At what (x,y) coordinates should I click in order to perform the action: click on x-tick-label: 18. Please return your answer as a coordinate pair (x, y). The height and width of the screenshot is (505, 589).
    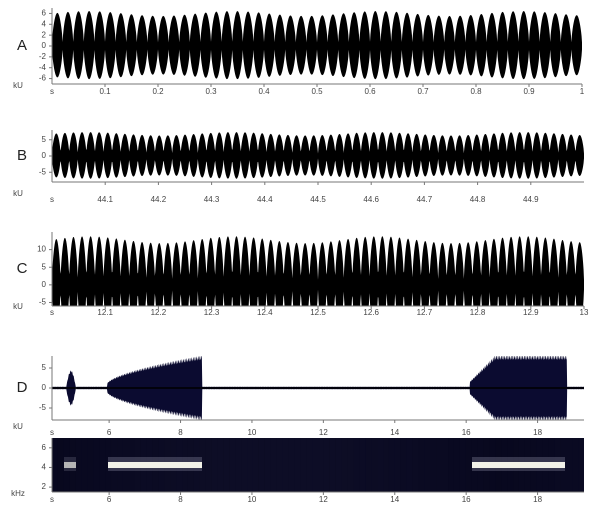
    Looking at the image, I should click on (537, 432).